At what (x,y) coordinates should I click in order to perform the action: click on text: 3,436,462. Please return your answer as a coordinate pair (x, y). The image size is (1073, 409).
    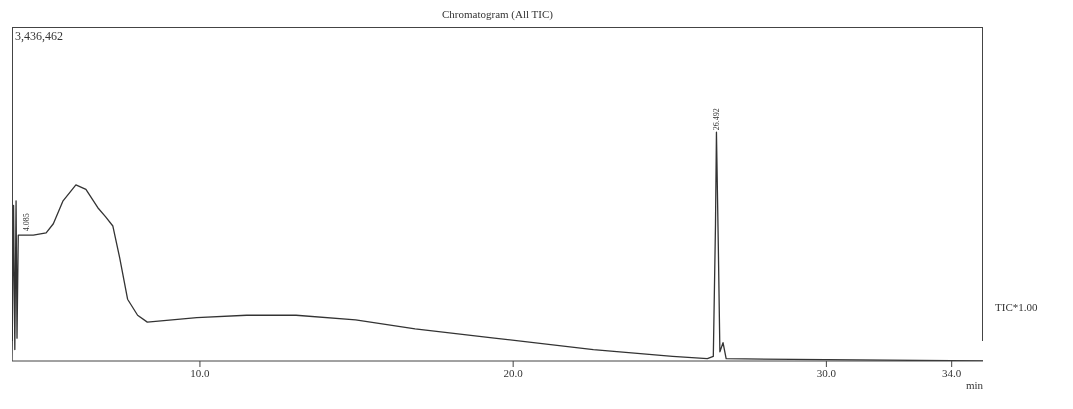
    Looking at the image, I should click on (39, 36).